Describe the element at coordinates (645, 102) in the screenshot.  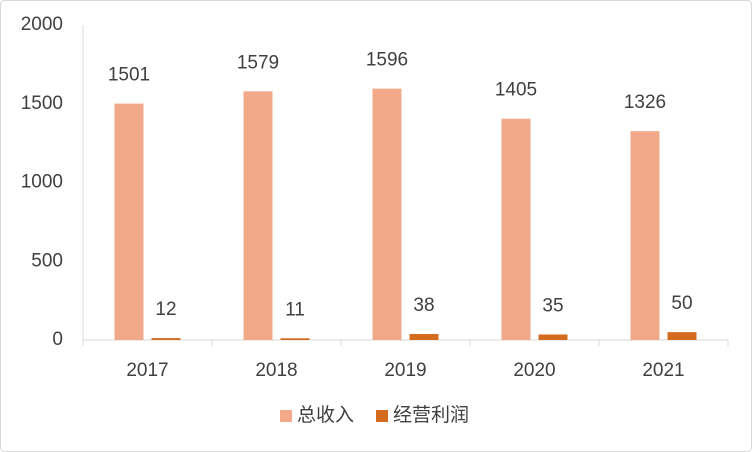
I see `value-label: 1326` at that location.